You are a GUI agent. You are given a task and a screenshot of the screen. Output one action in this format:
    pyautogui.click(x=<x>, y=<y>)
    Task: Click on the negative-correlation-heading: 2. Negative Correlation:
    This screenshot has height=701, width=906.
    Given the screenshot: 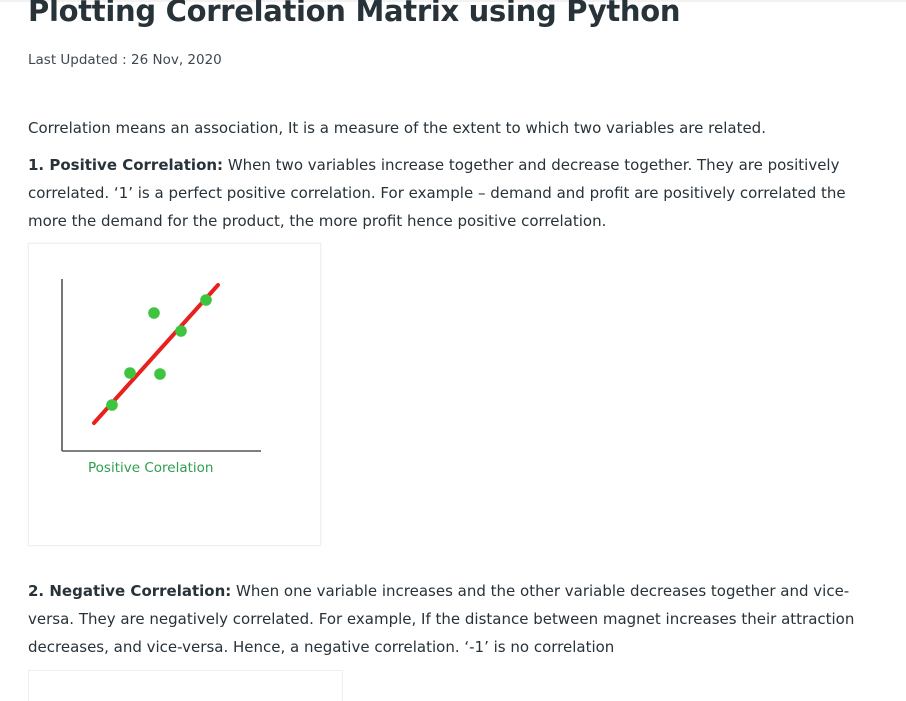 What is the action you would take?
    pyautogui.click(x=130, y=591)
    